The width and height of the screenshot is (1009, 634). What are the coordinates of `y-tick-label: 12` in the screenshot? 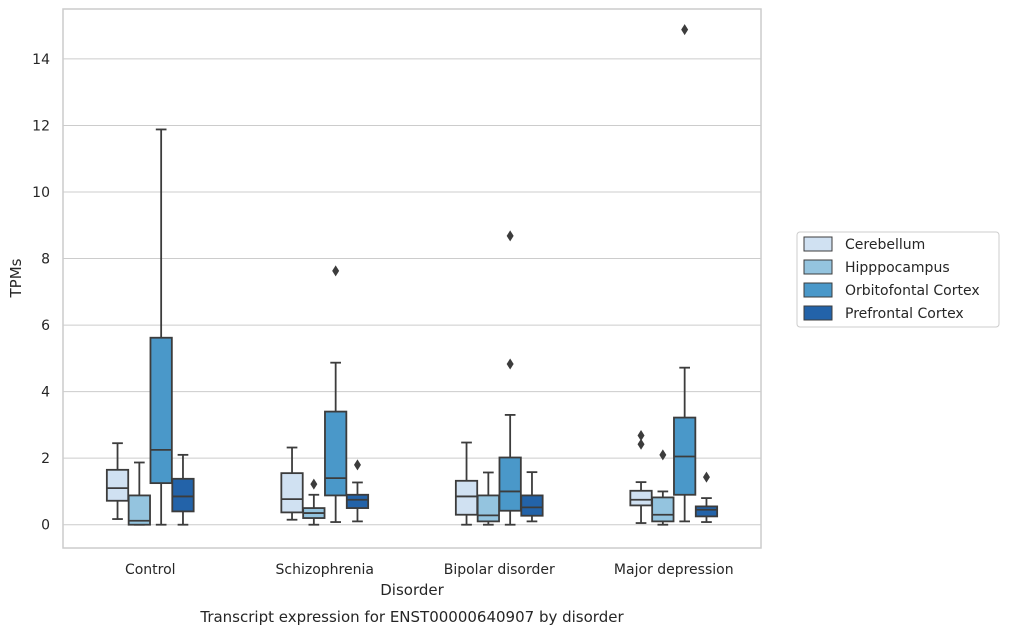 It's located at (41, 126).